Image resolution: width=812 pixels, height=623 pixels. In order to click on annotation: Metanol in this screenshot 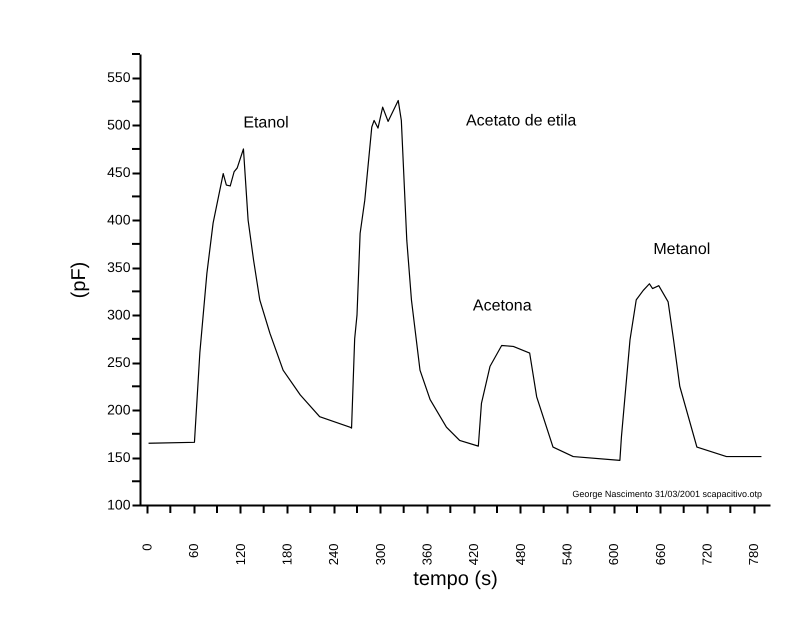, I will do `click(681, 249)`.